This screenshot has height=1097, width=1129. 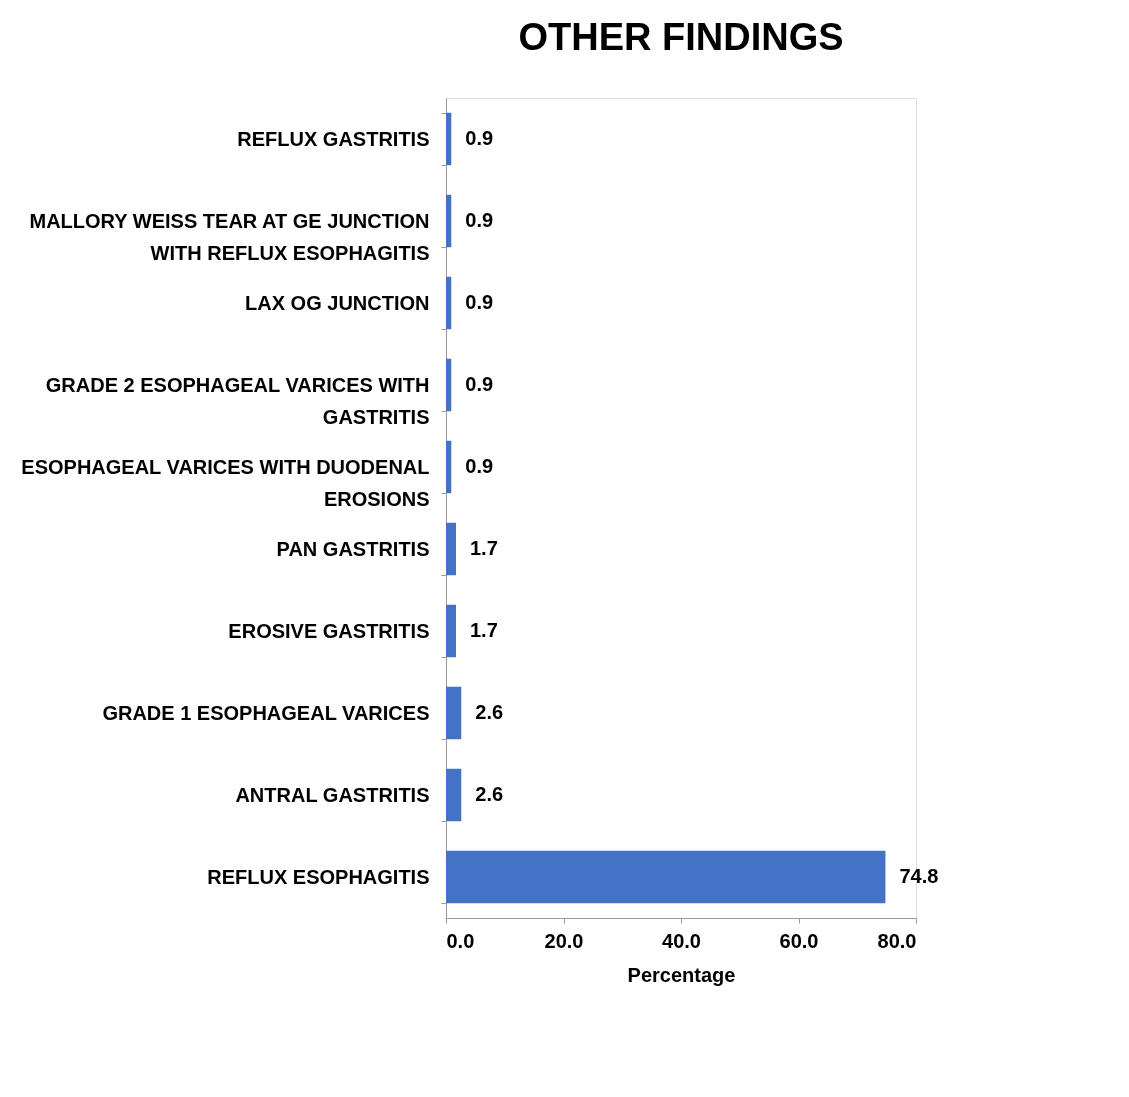 What do you see at coordinates (460, 940) in the screenshot?
I see `x-tick-label: 0.0` at bounding box center [460, 940].